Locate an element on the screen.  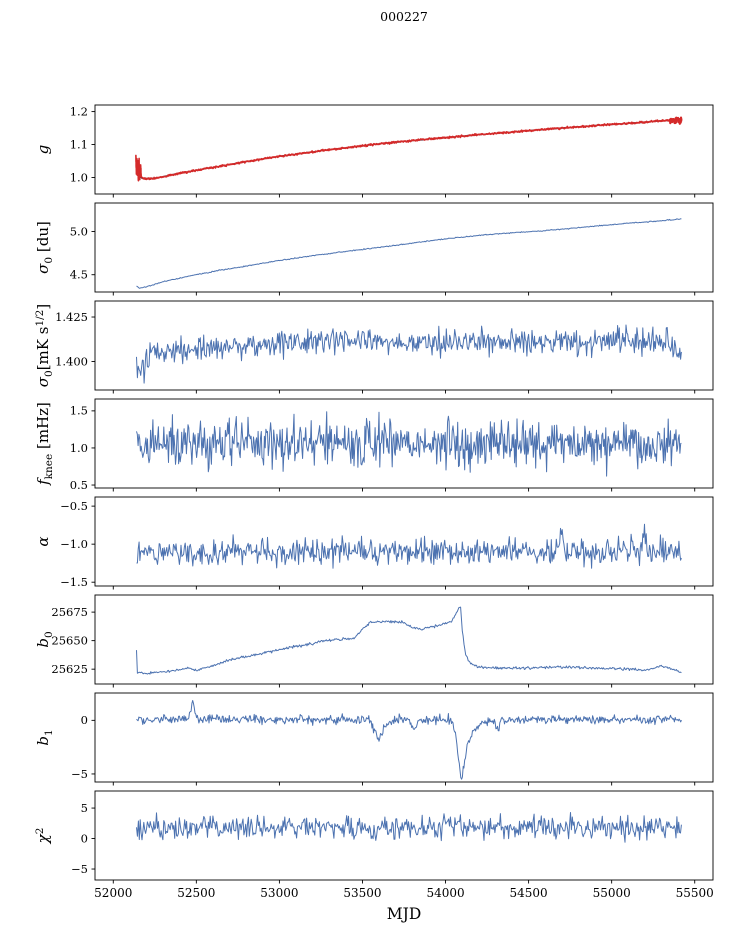
subplot-g: 1.0 1.1 1.2 g is located at coordinates (374, 151).